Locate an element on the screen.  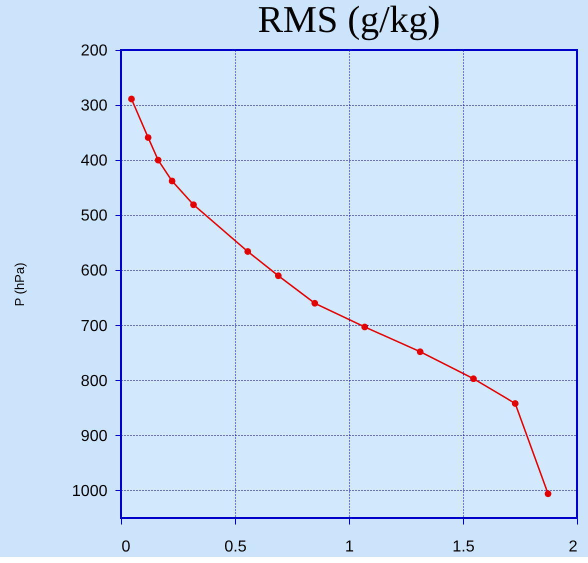
chart-title: RMS (g/kg) is located at coordinates (349, 20).